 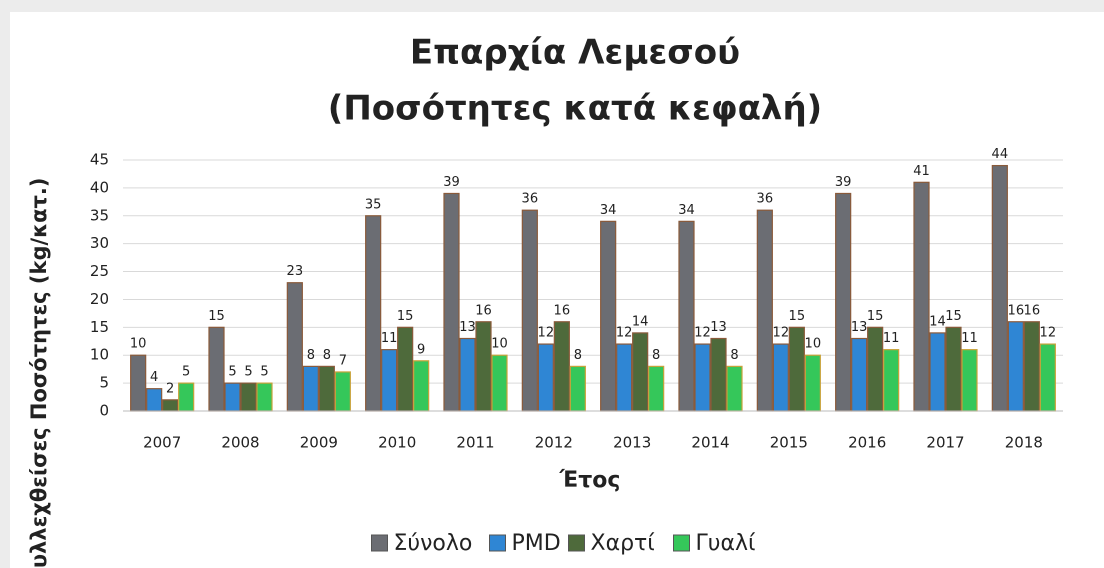 What do you see at coordinates (104, 411) in the screenshot?
I see `y-tick-label: 0` at bounding box center [104, 411].